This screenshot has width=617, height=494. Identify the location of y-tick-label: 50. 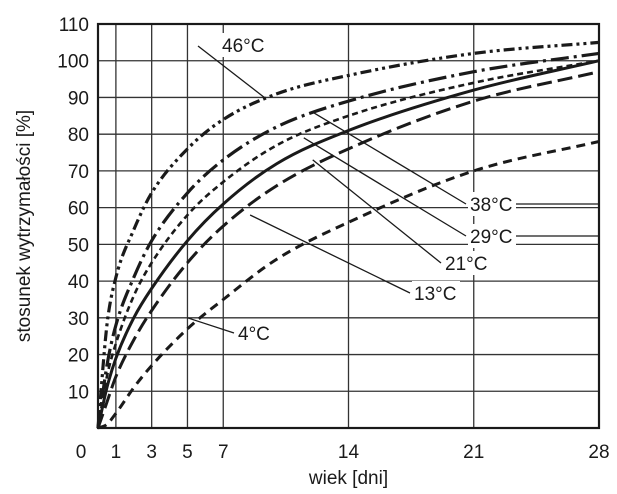
(78, 245).